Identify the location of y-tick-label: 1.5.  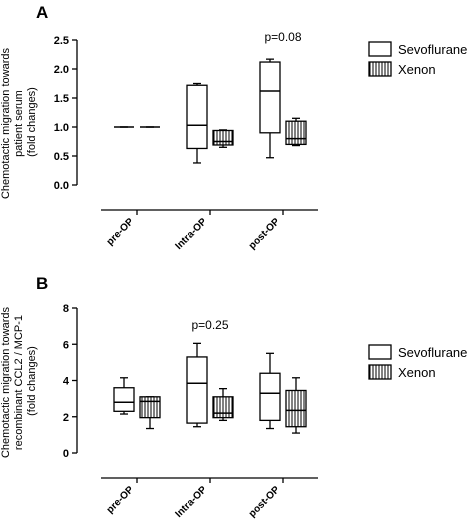
(61, 99).